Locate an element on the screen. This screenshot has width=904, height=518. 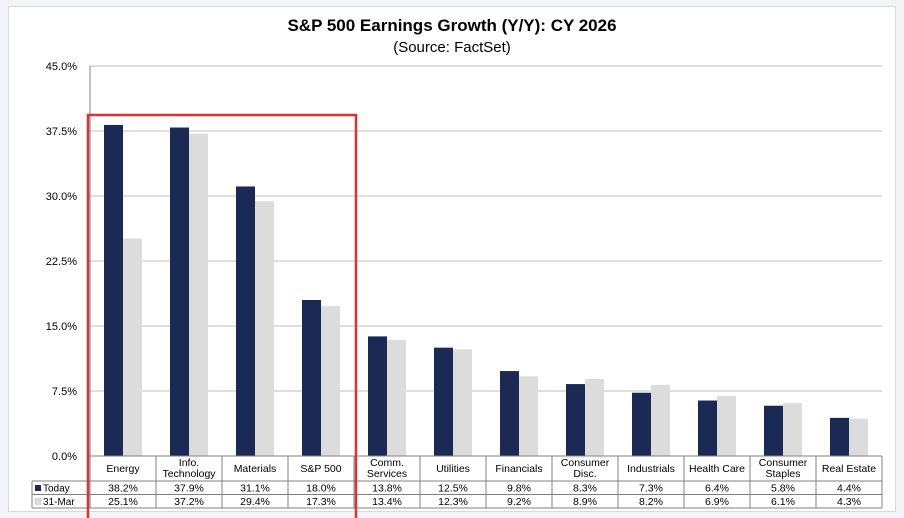
data-label: 25.1% is located at coordinates (123, 502).